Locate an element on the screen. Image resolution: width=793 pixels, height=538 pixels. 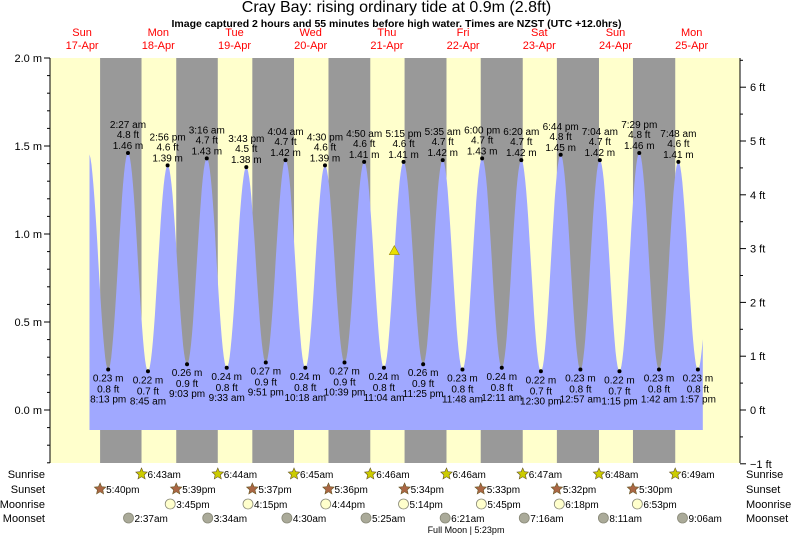
sunset-time: 5:30pm is located at coordinates (655, 490).